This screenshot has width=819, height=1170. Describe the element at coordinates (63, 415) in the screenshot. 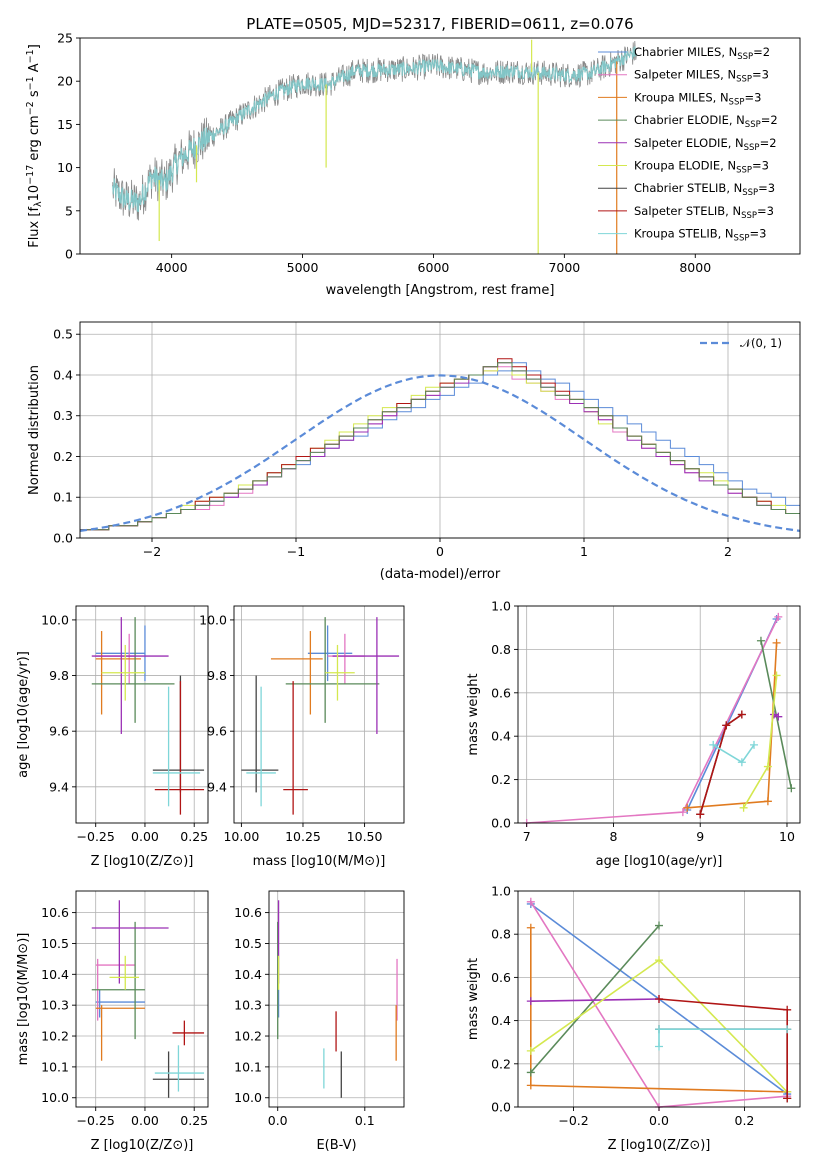

I see `y-tick-label: 0.3` at that location.